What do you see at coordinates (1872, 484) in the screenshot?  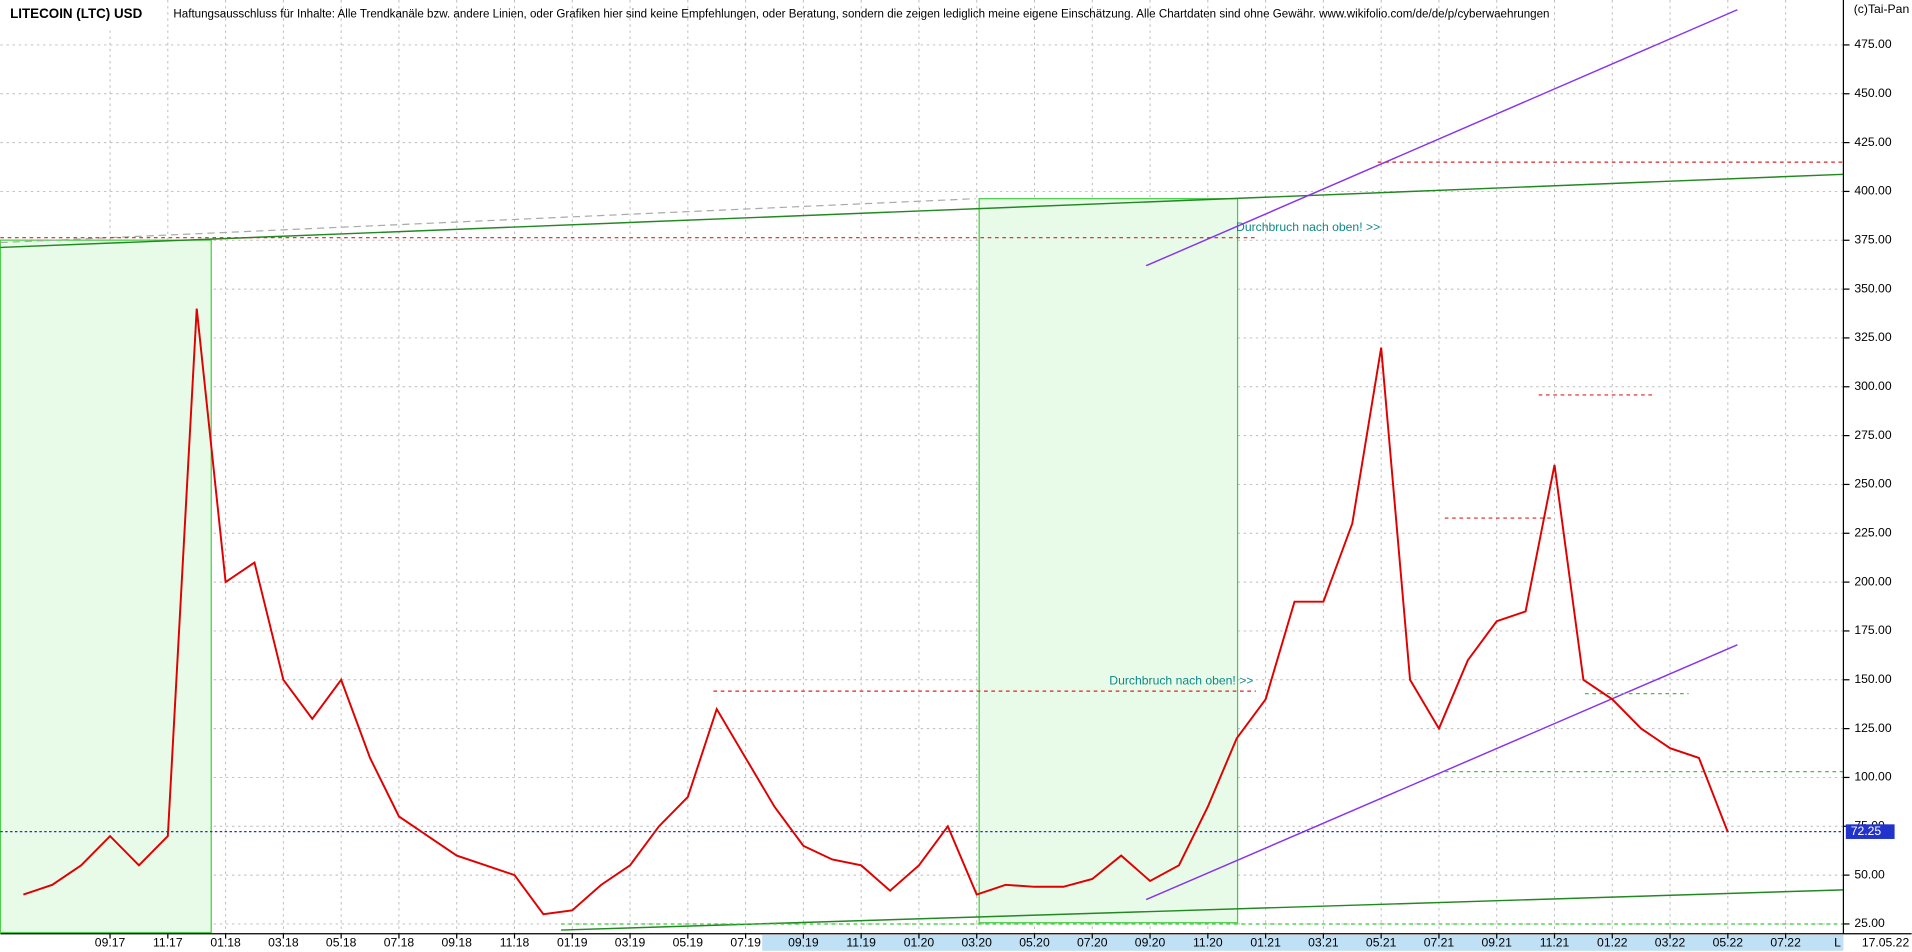 I see `y-tick-label: 250.00` at bounding box center [1872, 484].